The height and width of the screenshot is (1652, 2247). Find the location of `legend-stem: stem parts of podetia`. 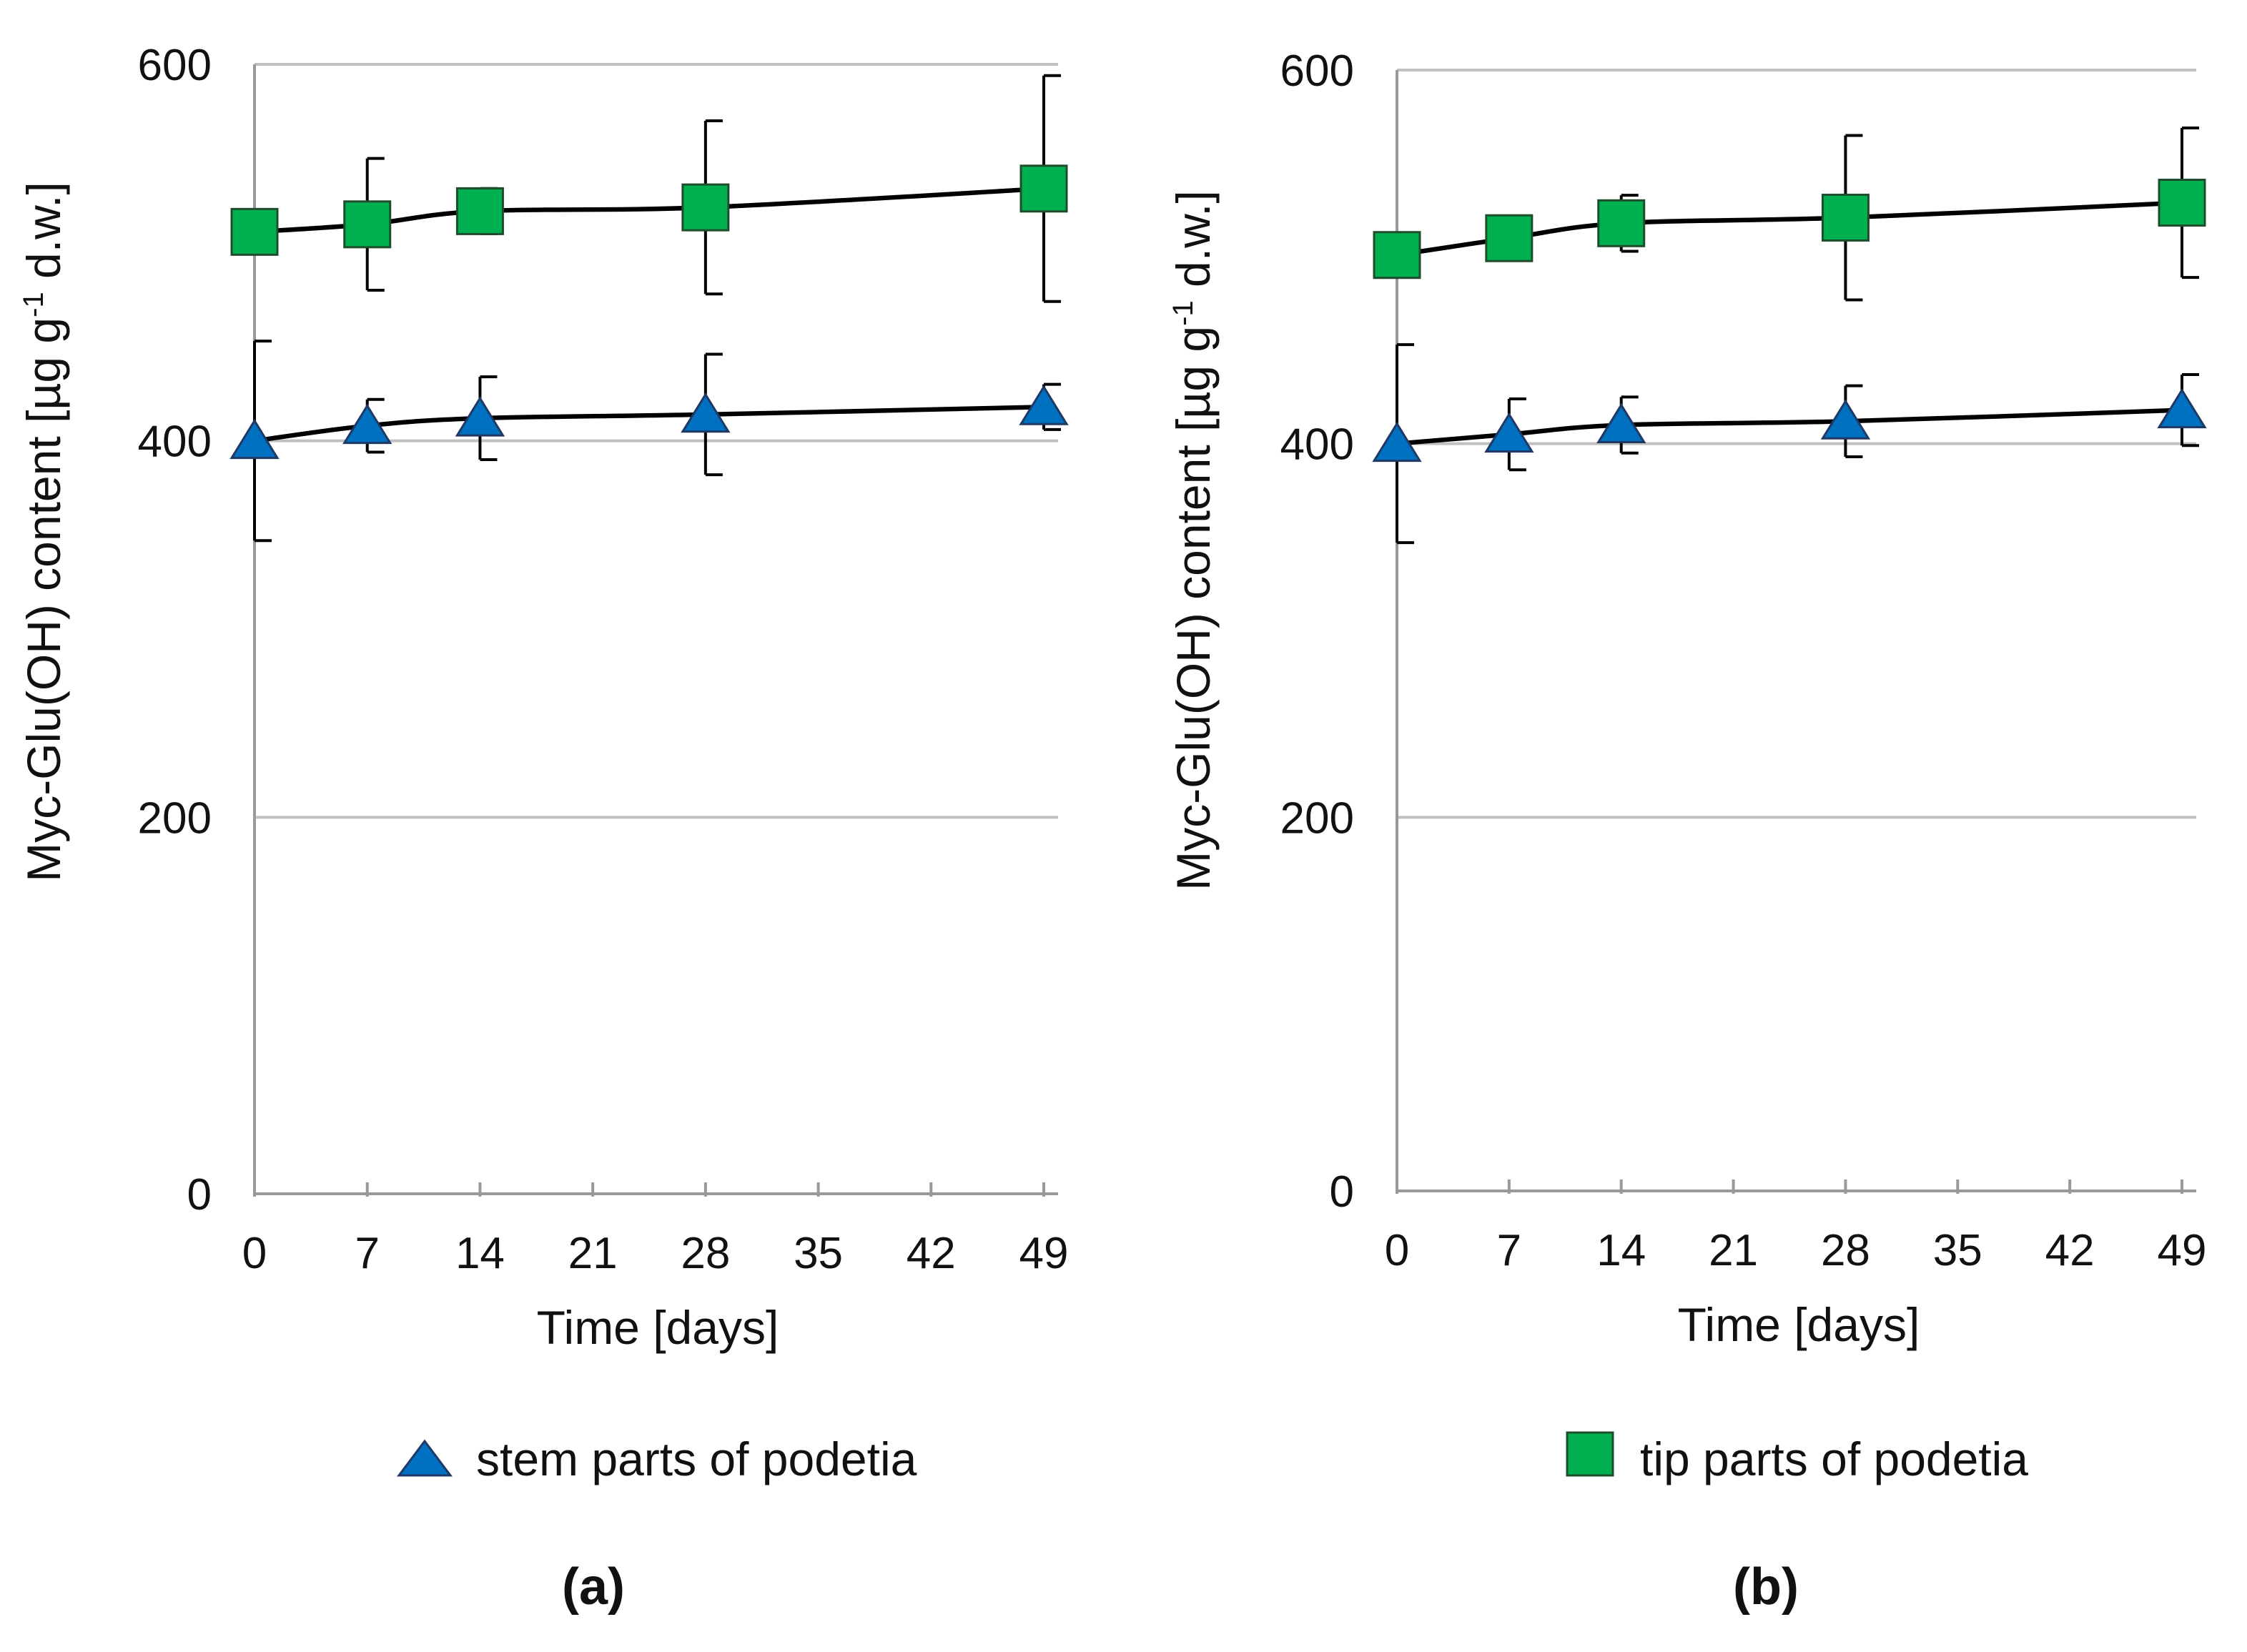

legend-stem: stem parts of podetia is located at coordinates (657, 1459).